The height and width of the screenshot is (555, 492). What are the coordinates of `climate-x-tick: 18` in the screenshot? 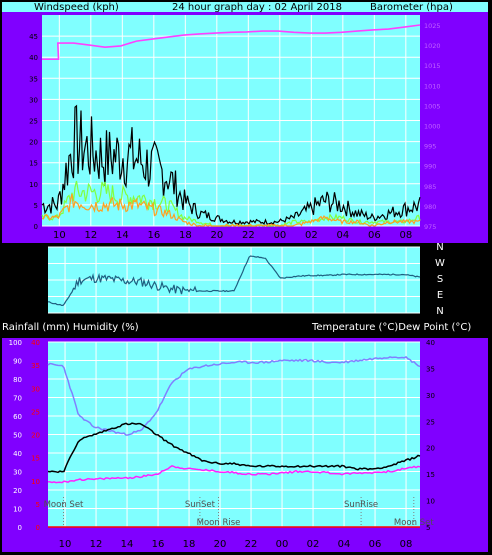 It's located at (189, 544).